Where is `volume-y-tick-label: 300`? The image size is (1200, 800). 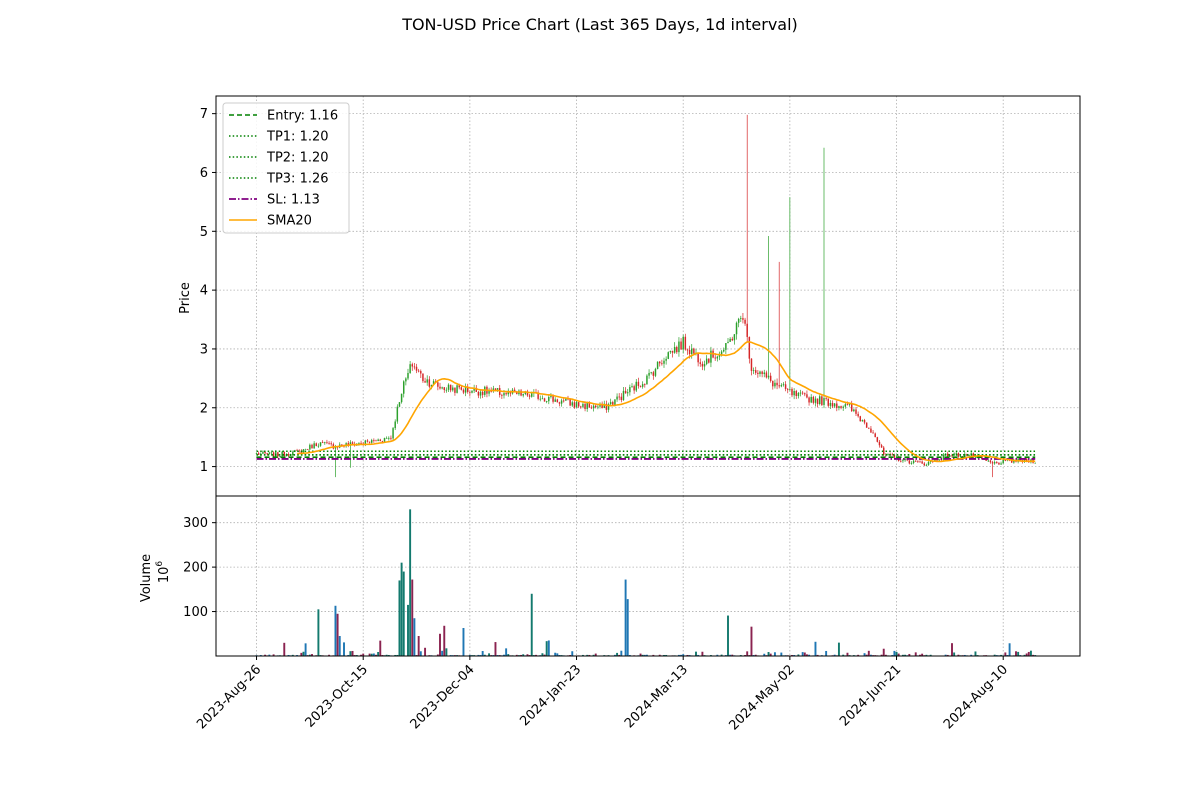
volume-y-tick-label: 300 is located at coordinates (195, 523).